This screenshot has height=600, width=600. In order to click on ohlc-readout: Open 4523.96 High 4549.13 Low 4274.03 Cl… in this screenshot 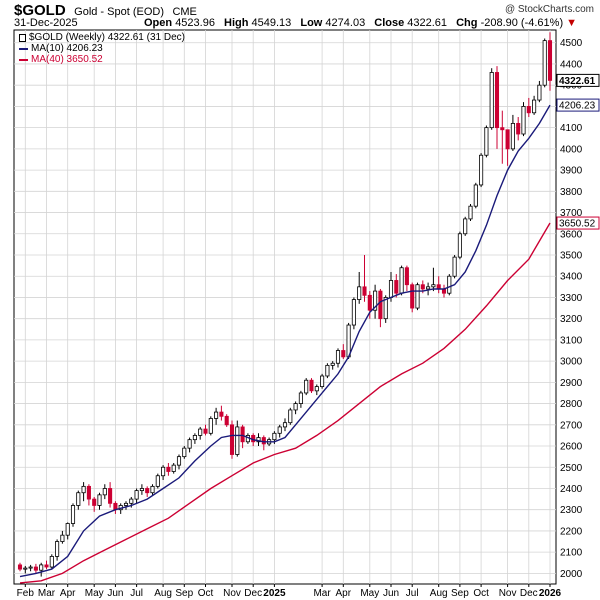, I will do `click(360, 23)`.